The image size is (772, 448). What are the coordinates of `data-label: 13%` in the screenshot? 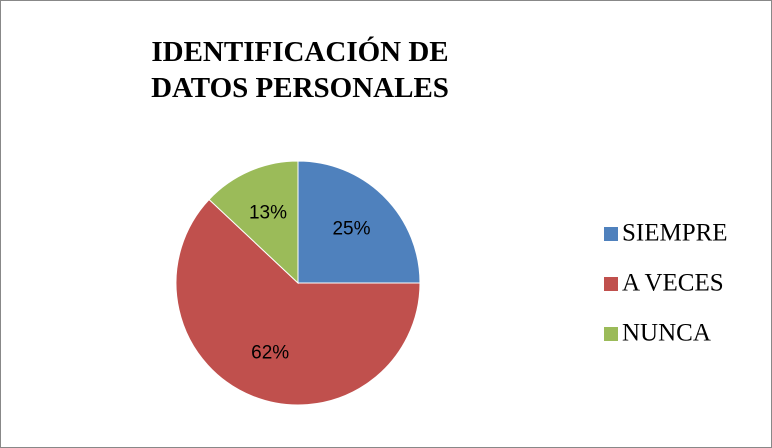 It's located at (268, 213).